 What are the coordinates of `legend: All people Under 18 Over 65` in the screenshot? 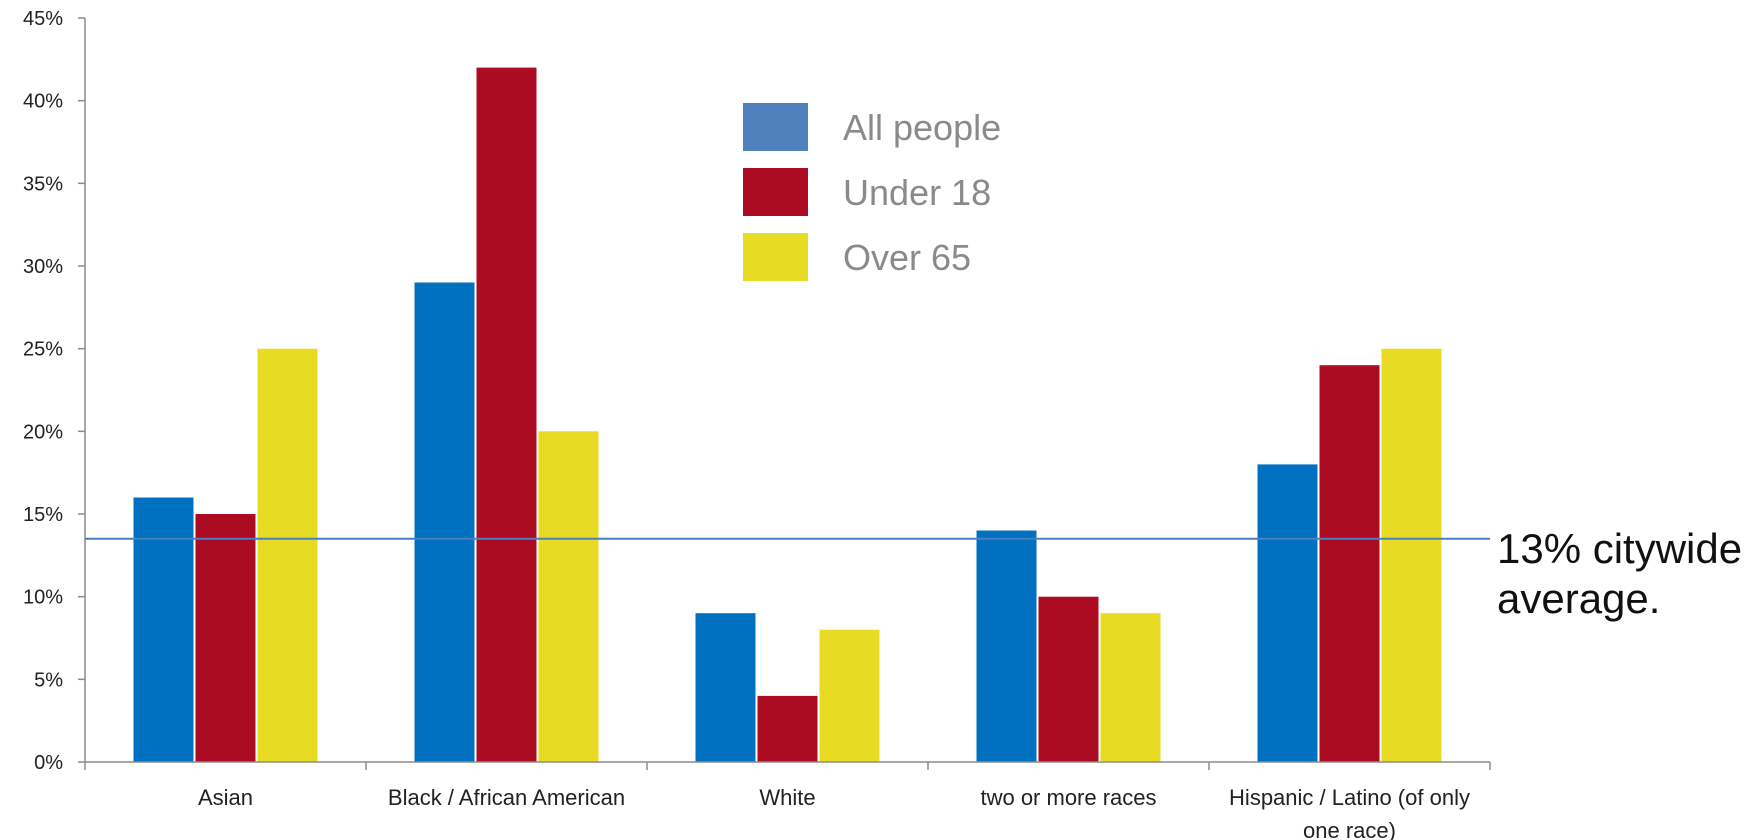 It's located at (872, 192).